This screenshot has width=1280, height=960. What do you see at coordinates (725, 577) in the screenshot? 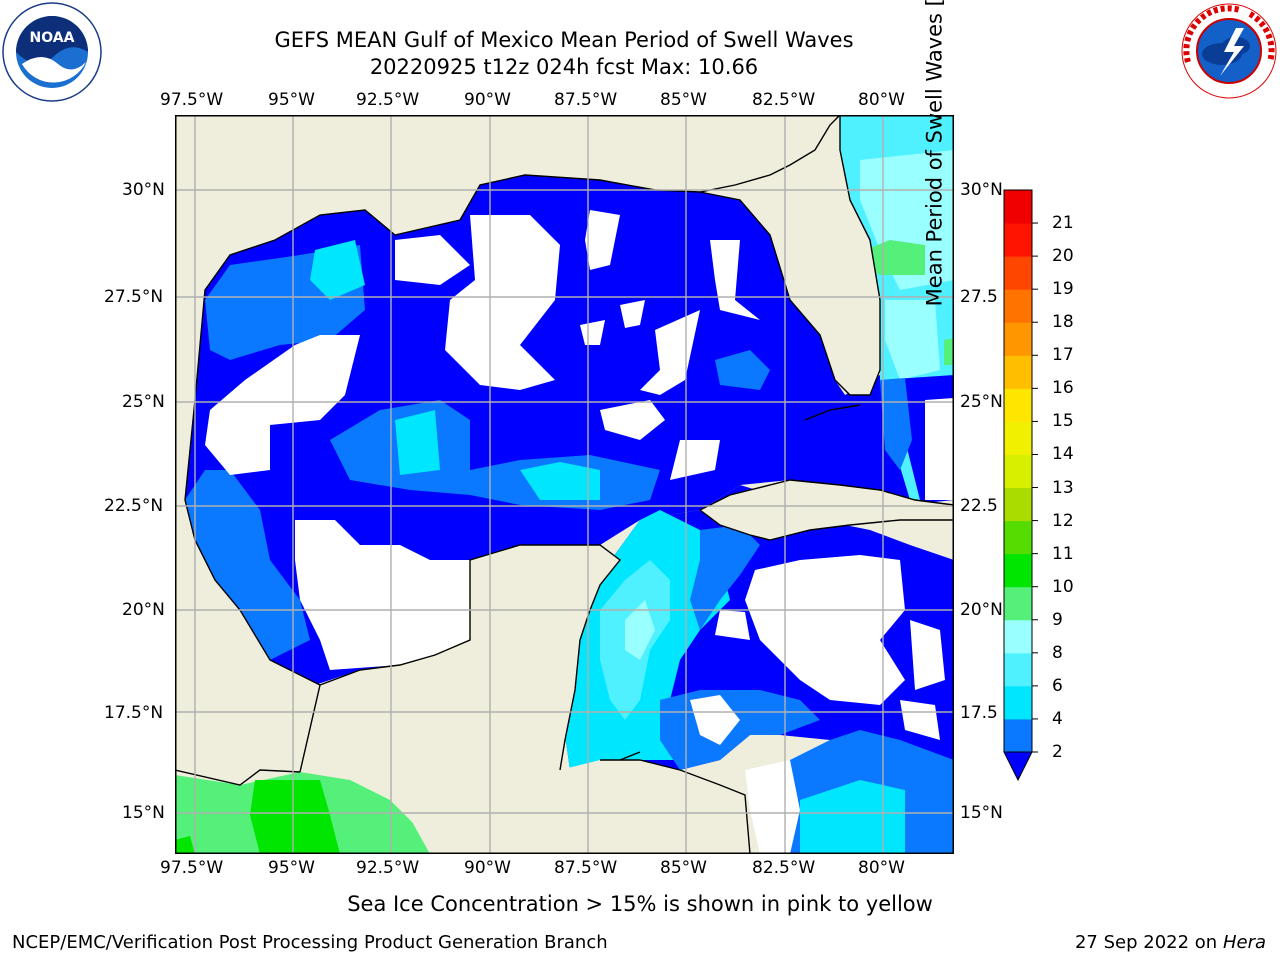
I see `caribbean-light-blue` at bounding box center [725, 577].